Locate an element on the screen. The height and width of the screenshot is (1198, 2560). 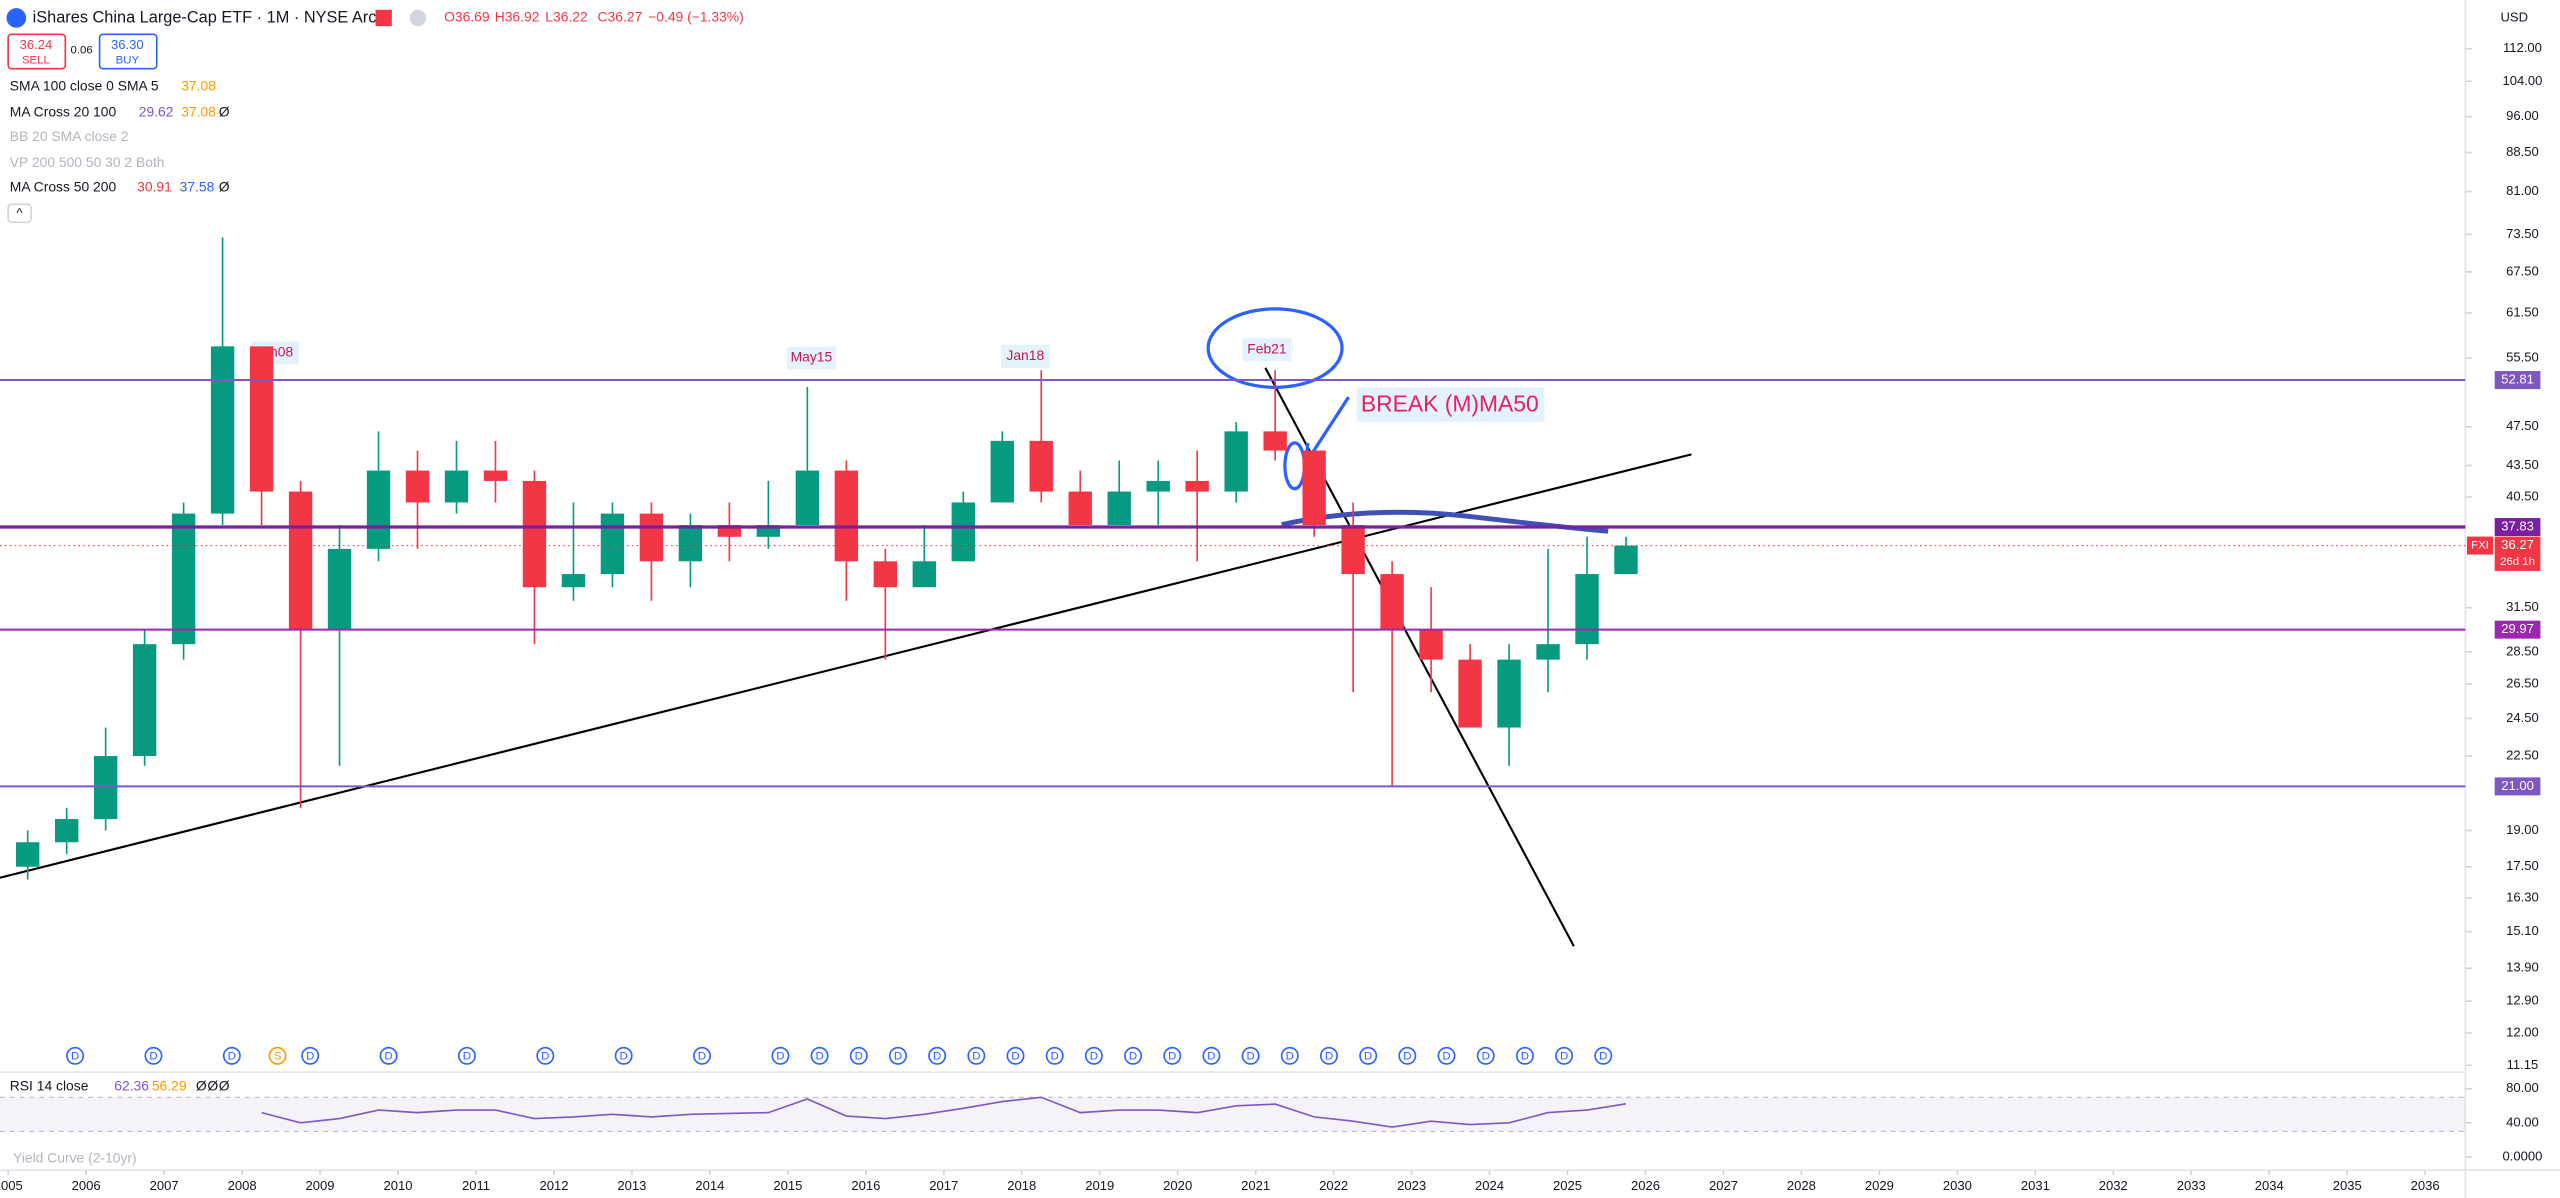
level-label: 29.97 is located at coordinates (2517, 628).